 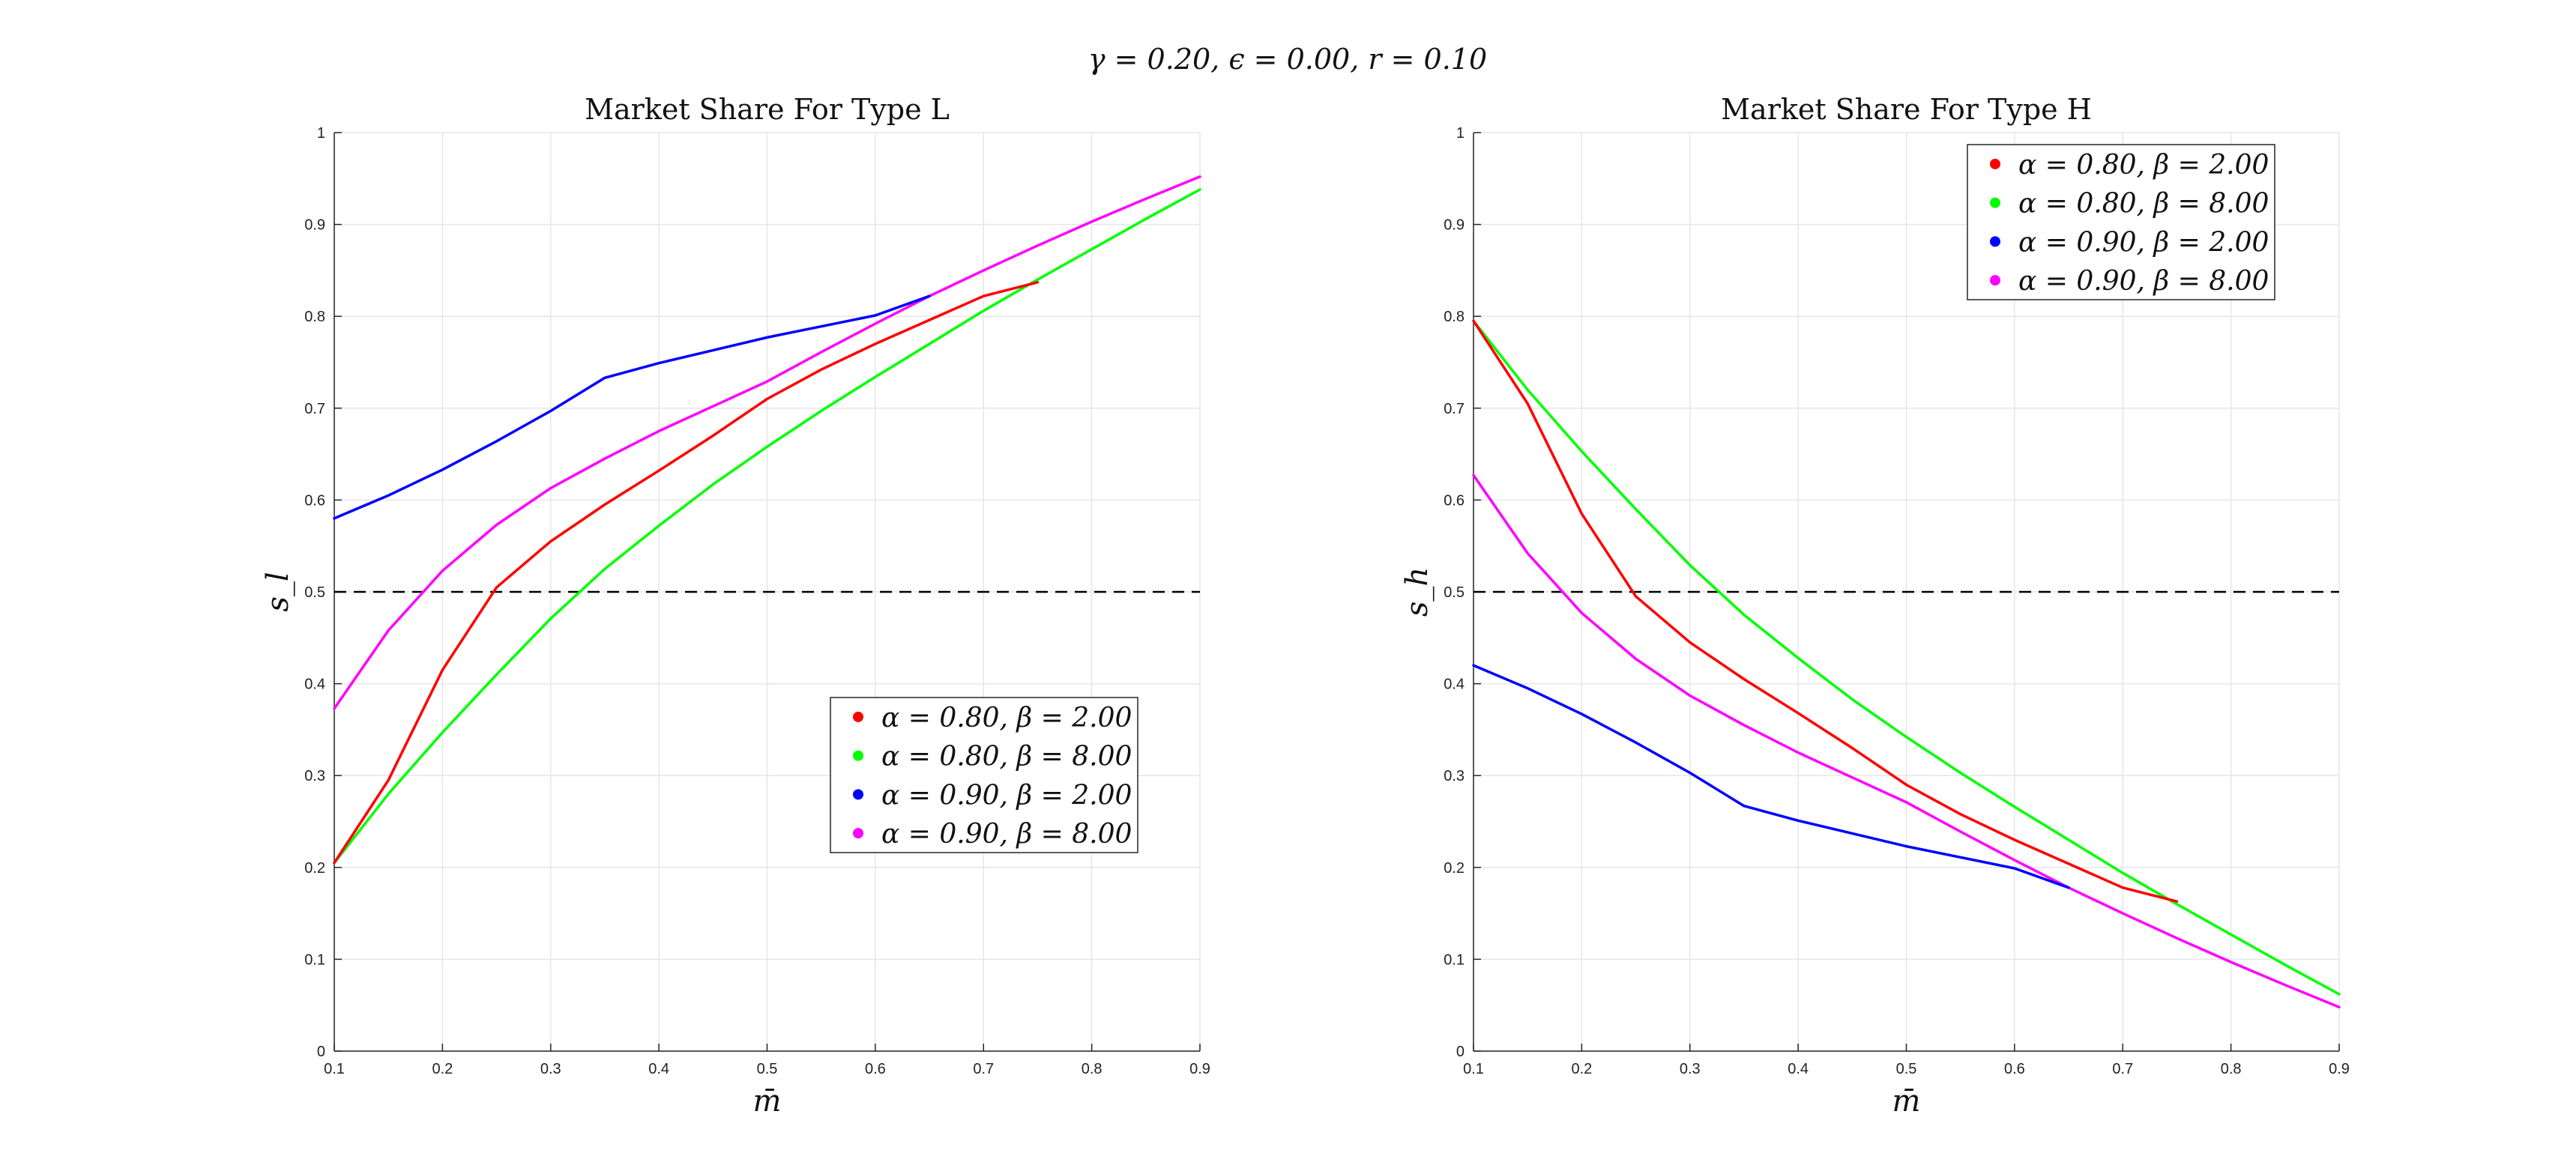 What do you see at coordinates (278, 591) in the screenshot?
I see `y-axis-label: s_l` at bounding box center [278, 591].